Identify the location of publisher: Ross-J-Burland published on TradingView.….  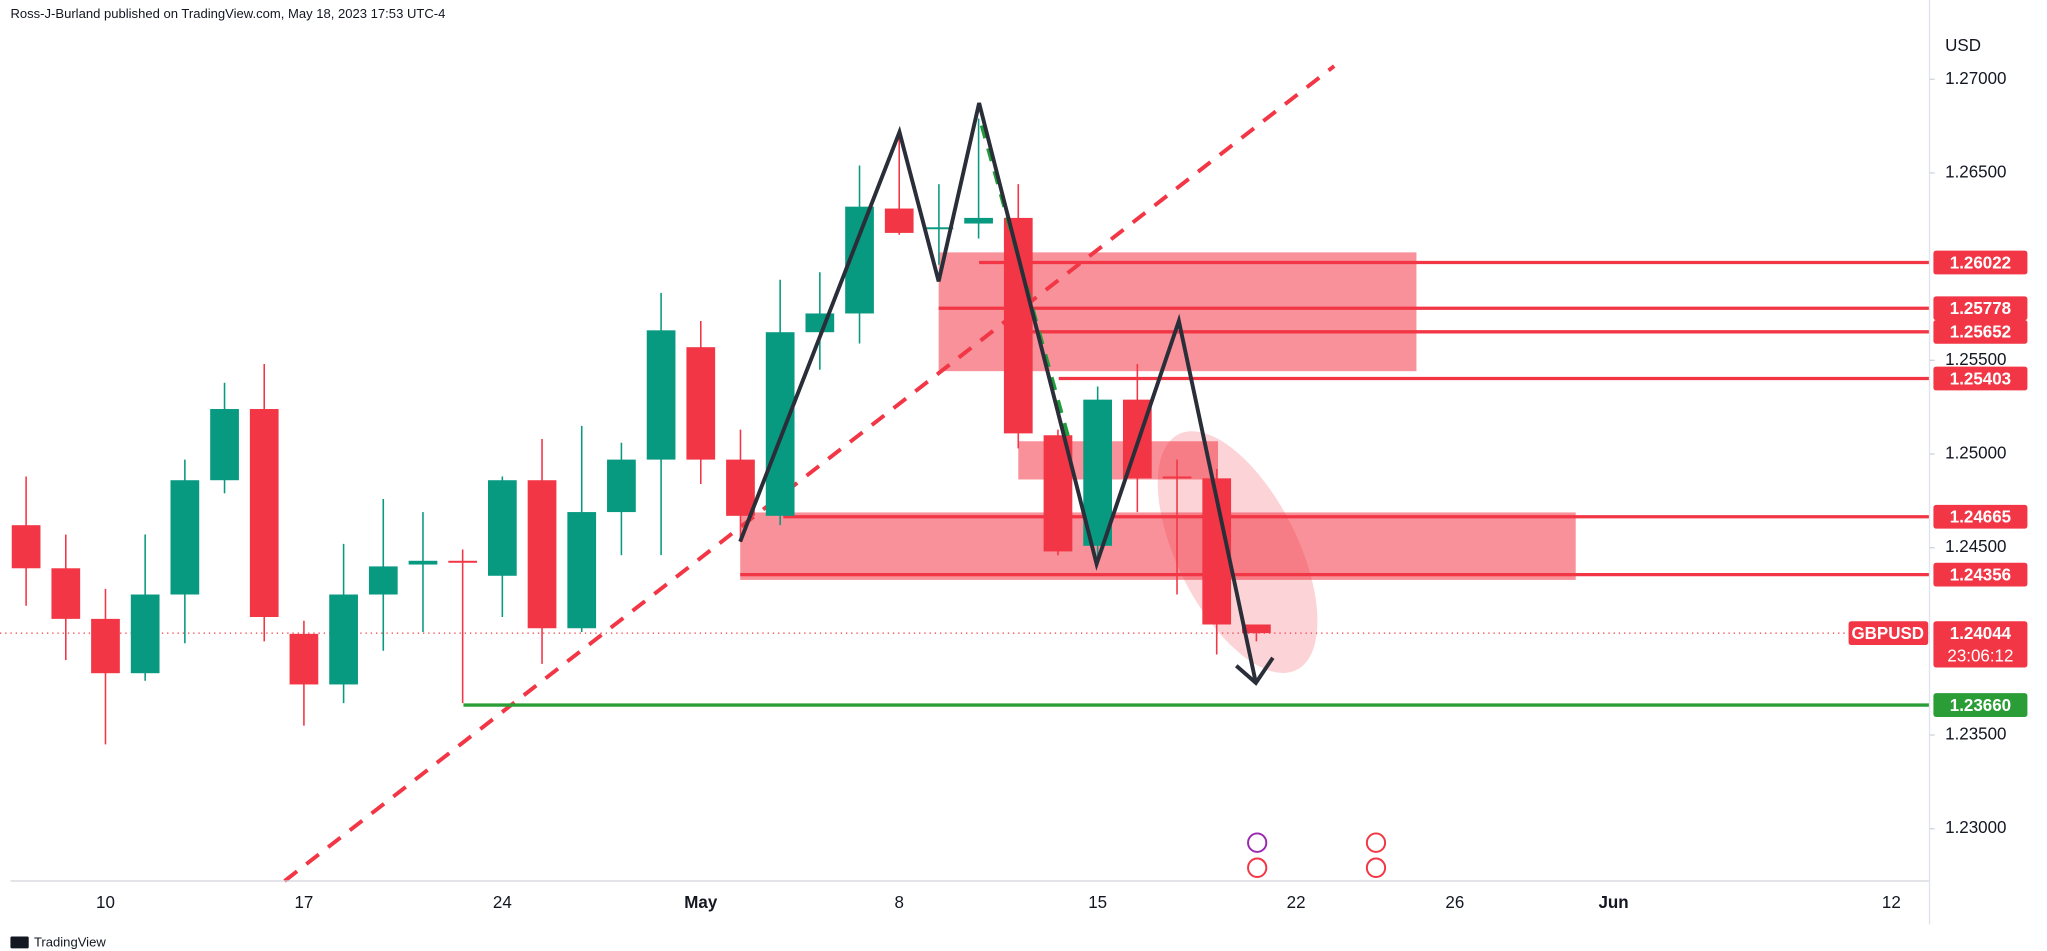
(227, 13).